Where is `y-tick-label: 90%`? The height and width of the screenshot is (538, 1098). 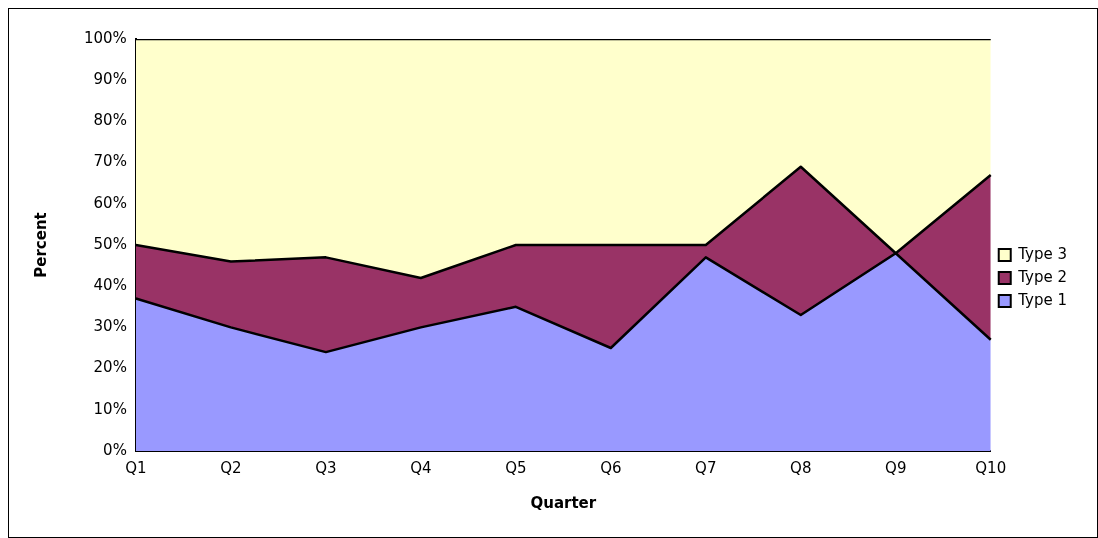
y-tick-label: 90% is located at coordinates (110, 79).